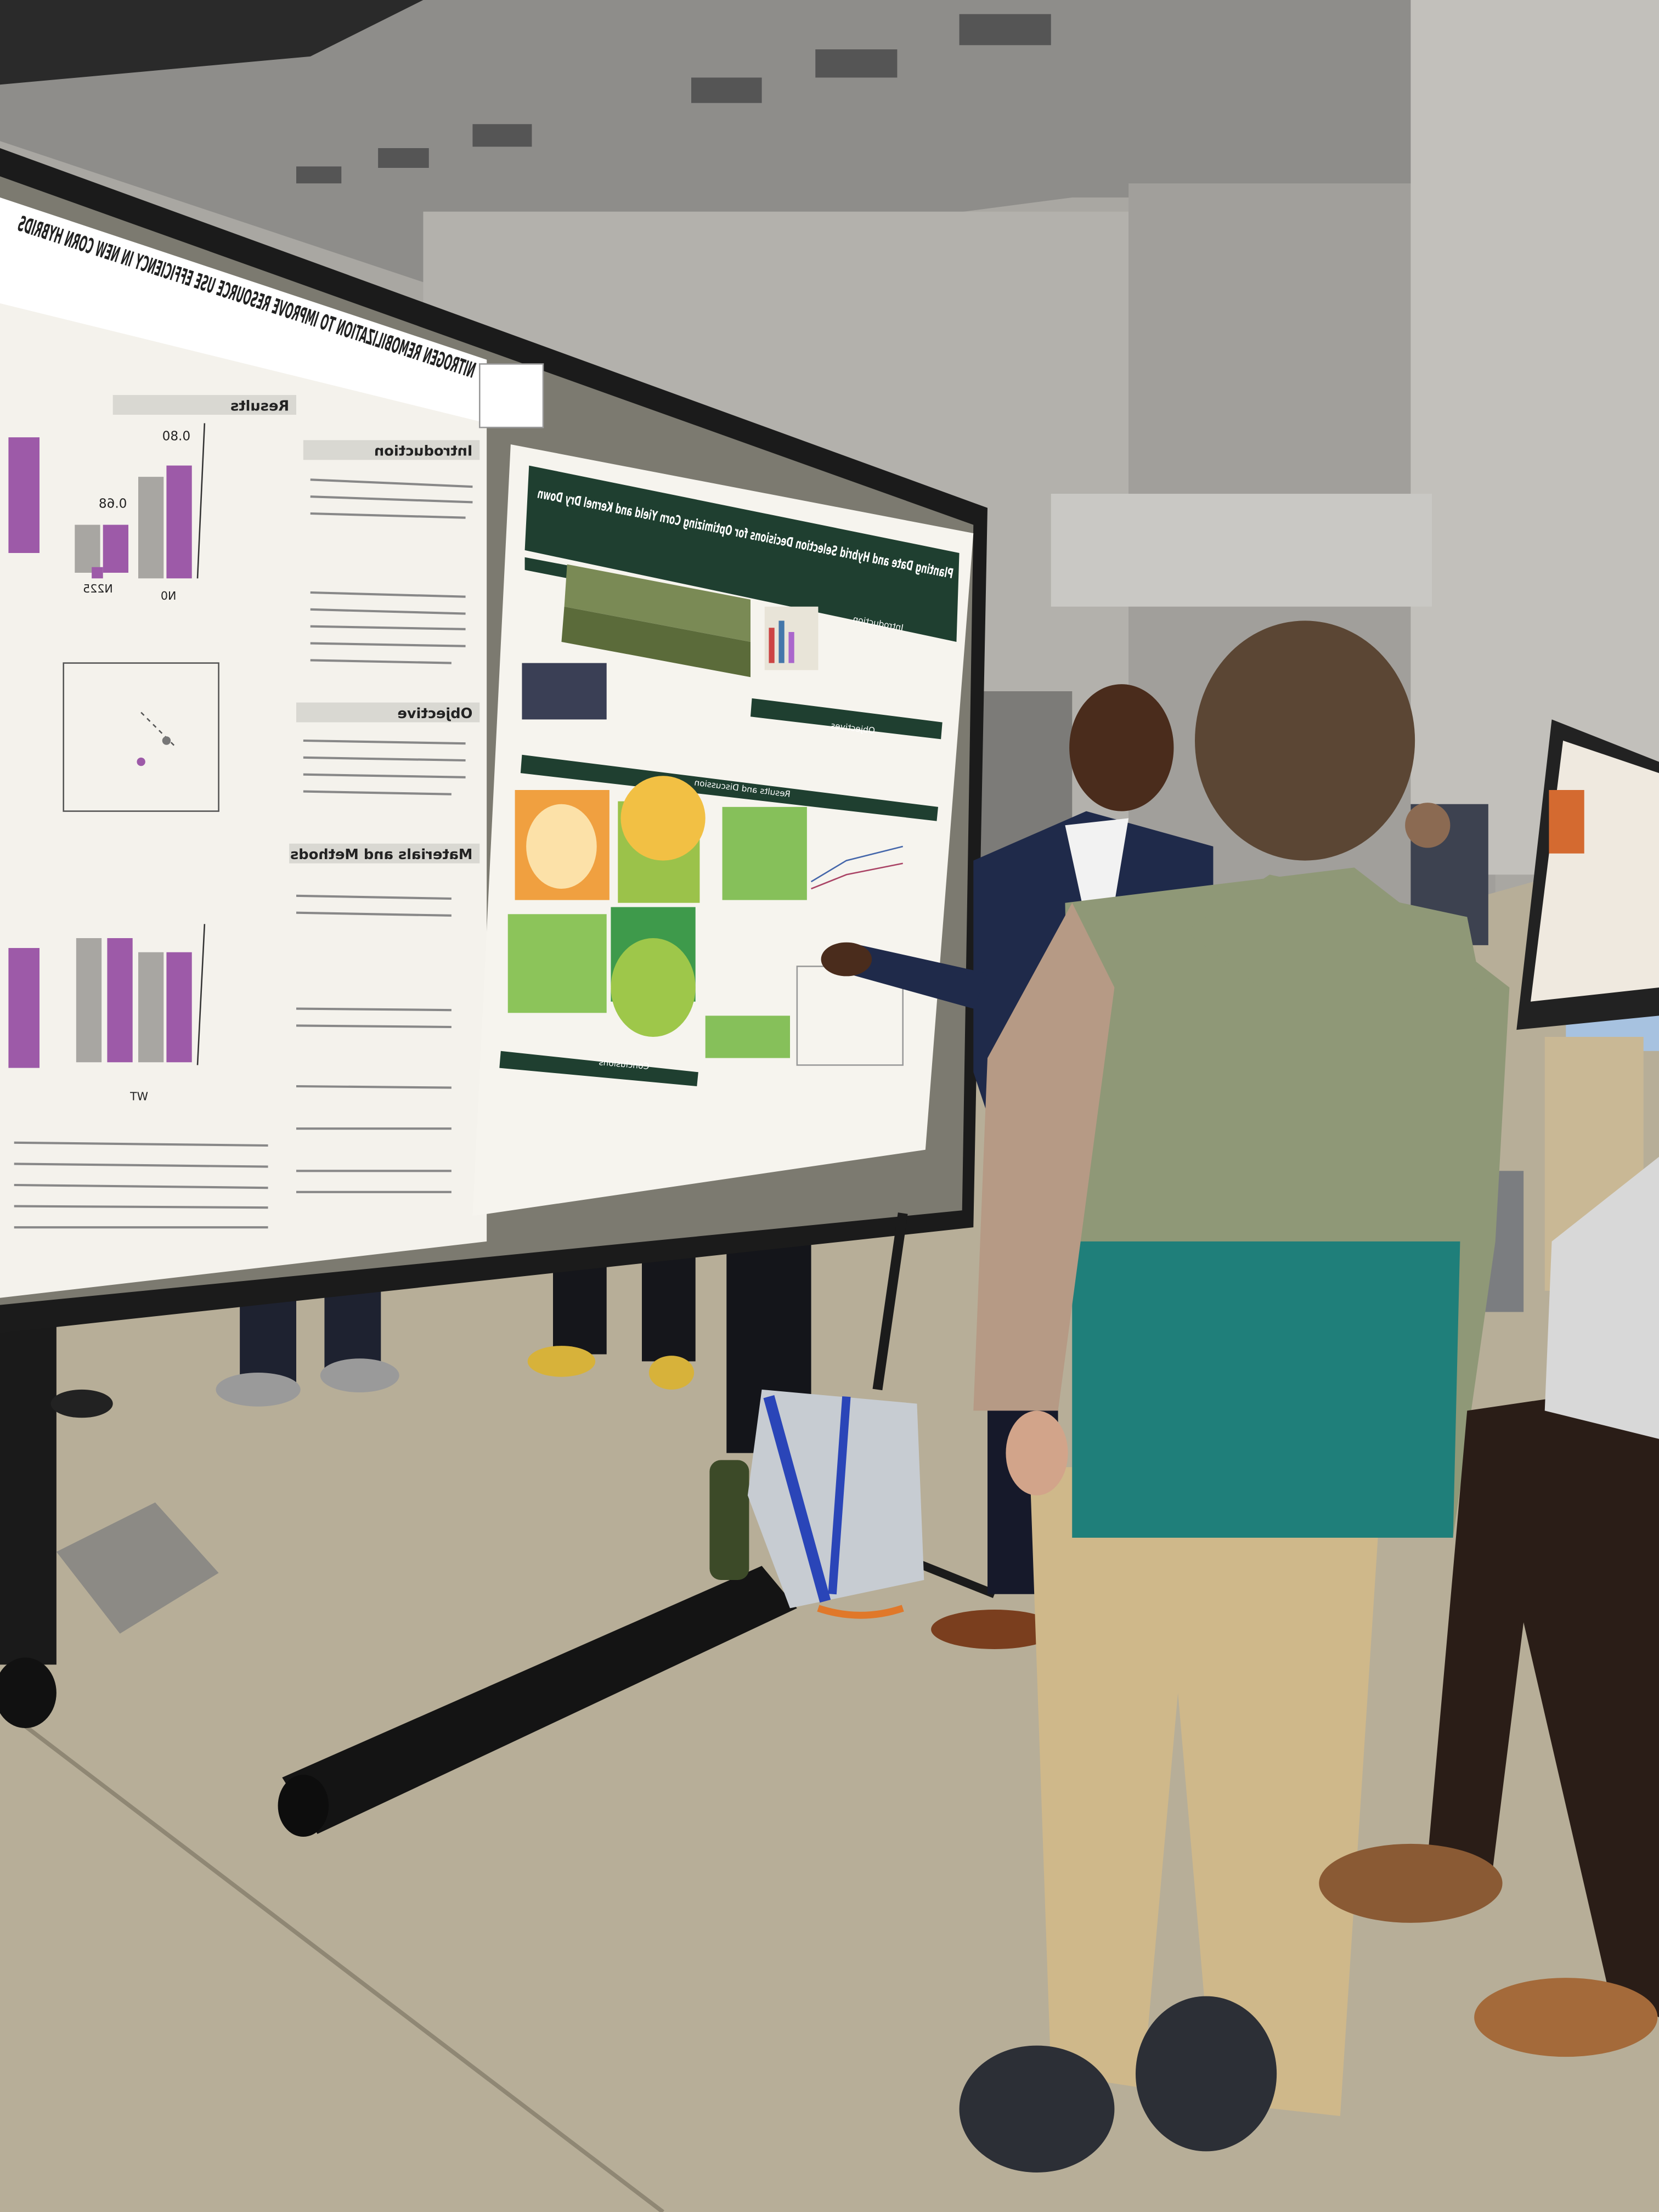 This screenshot has height=2212, width=1659. Describe the element at coordinates (168, 596) in the screenshot. I see `category-label: N0` at that location.